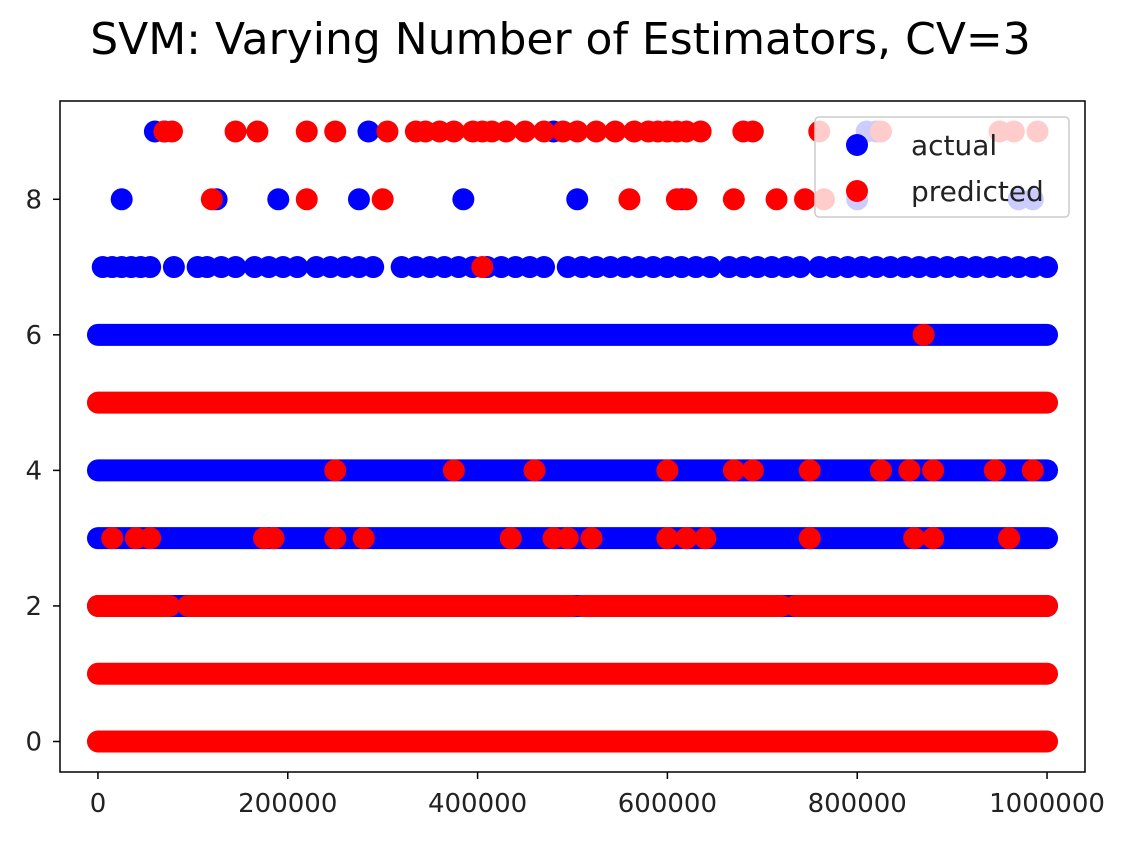 This screenshot has height=847, width=1121. I want to click on legend: actual predicted, so click(942, 167).